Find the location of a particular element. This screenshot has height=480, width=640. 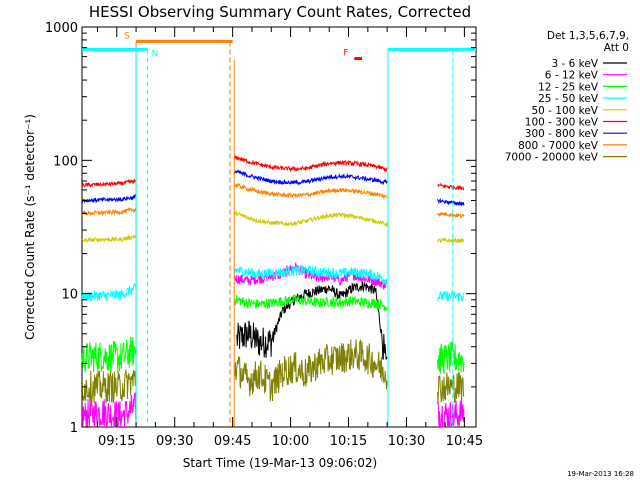

state-bar-label: S is located at coordinates (127, 36).